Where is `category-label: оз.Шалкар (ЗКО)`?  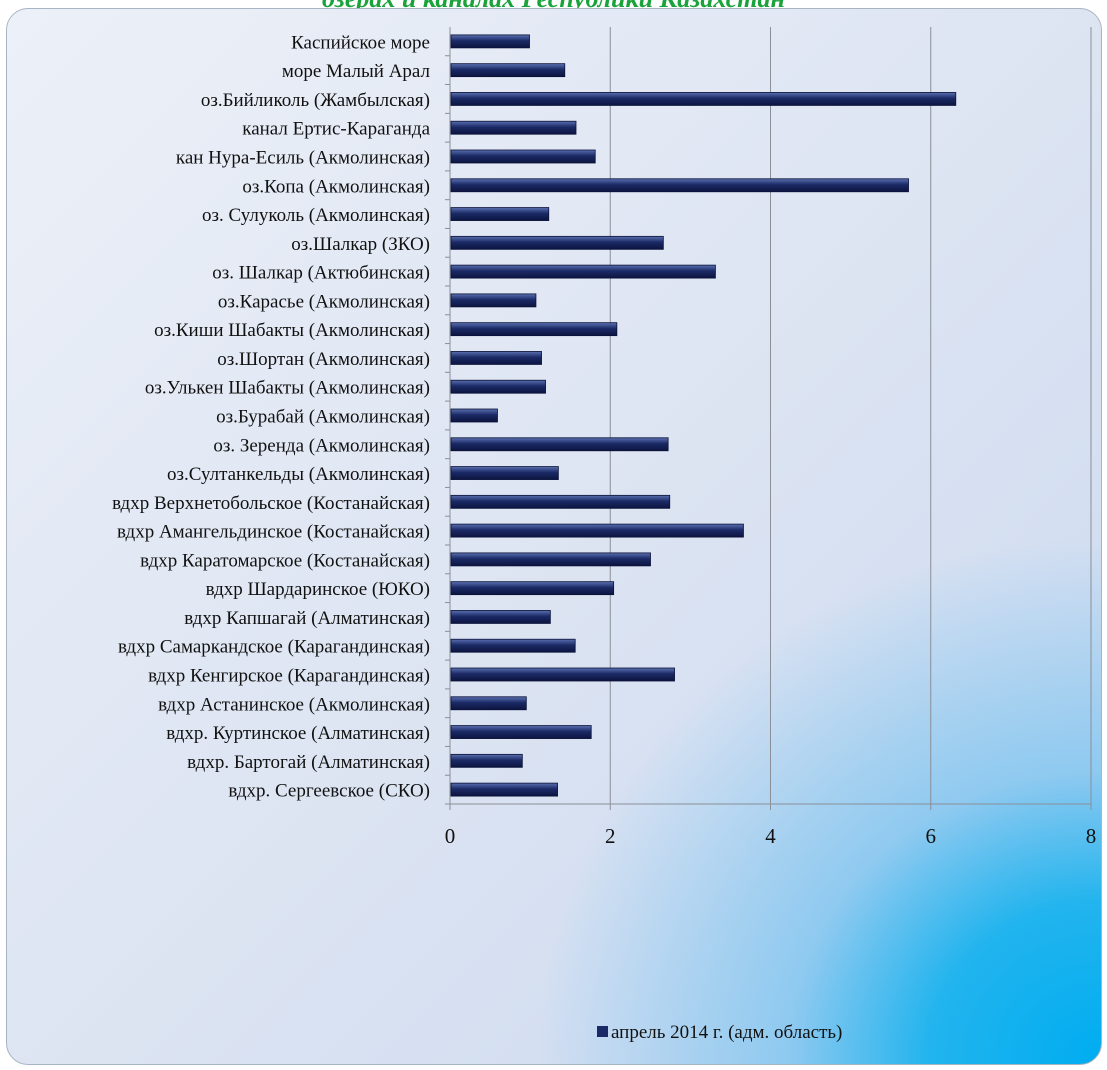
category-label: оз.Шалкар (ЗКО) is located at coordinates (360, 244).